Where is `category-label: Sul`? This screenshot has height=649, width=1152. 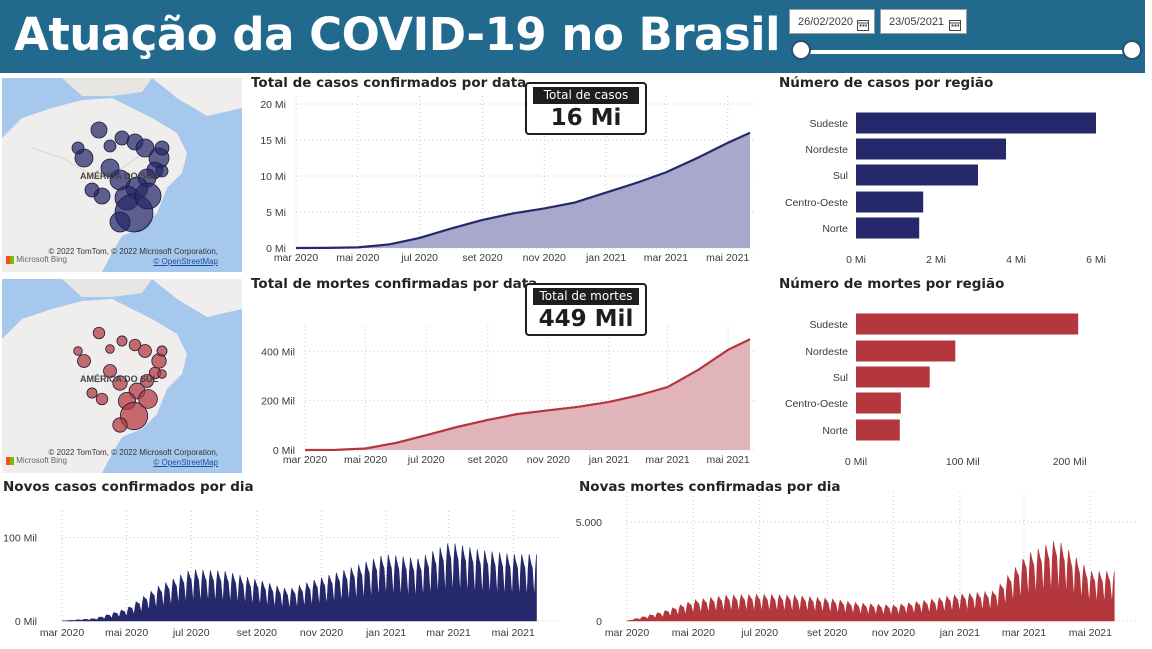 category-label: Sul is located at coordinates (840, 176).